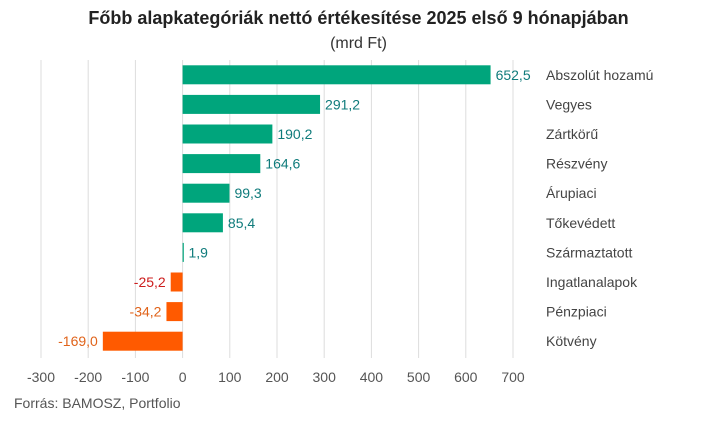 The height and width of the screenshot is (421, 717). Describe the element at coordinates (183, 377) in the screenshot. I see `x-tick-label: 0` at that location.